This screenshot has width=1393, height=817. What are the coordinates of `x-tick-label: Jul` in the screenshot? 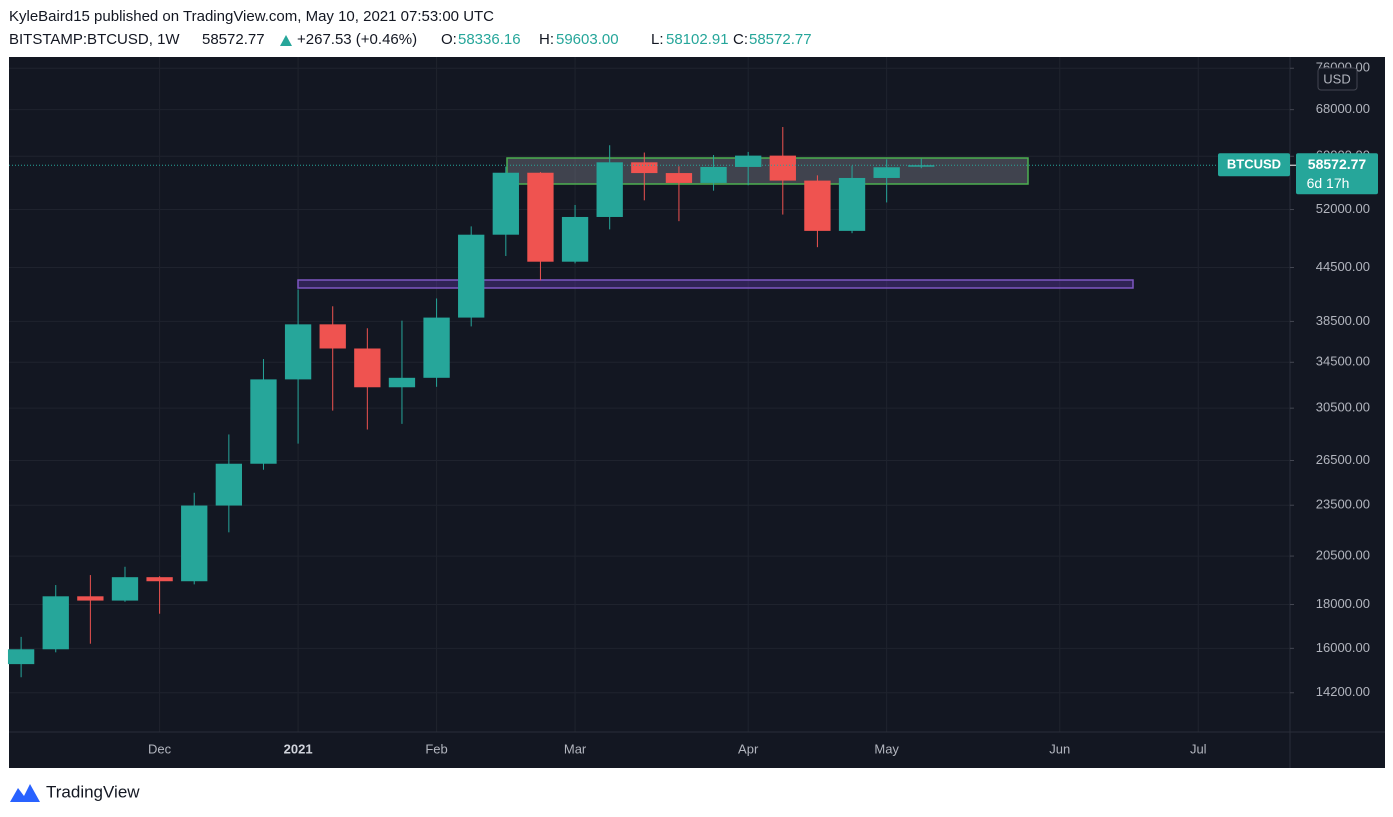 It's located at (1198, 748).